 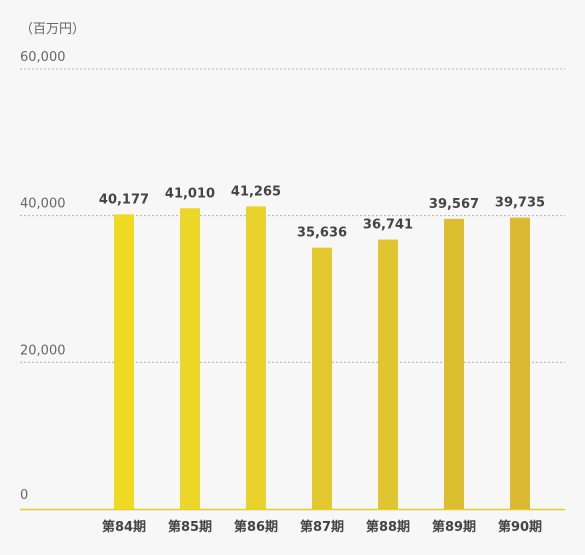 What do you see at coordinates (43, 350) in the screenshot?
I see `y-tick-label: 20,000` at bounding box center [43, 350].